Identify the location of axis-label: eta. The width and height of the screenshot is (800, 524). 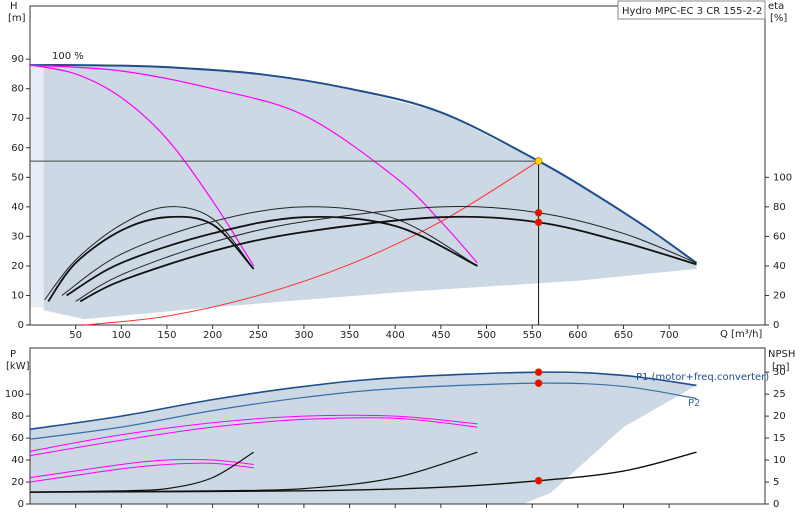
(776, 6).